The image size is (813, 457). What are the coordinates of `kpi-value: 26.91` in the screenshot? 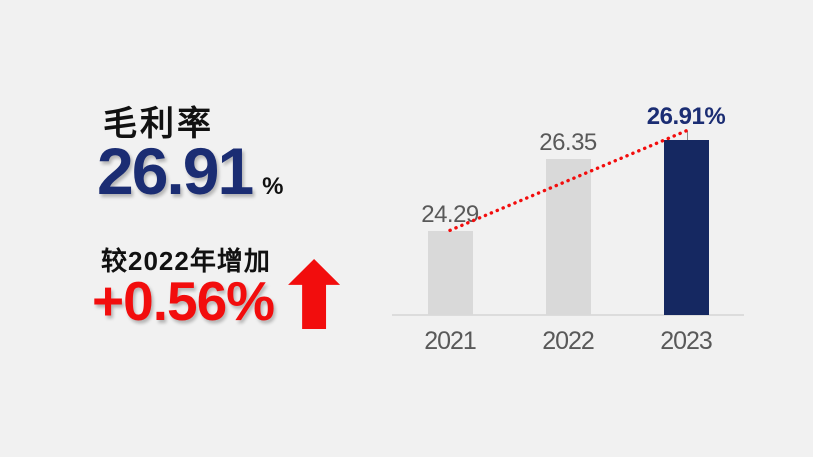 It's located at (175, 171).